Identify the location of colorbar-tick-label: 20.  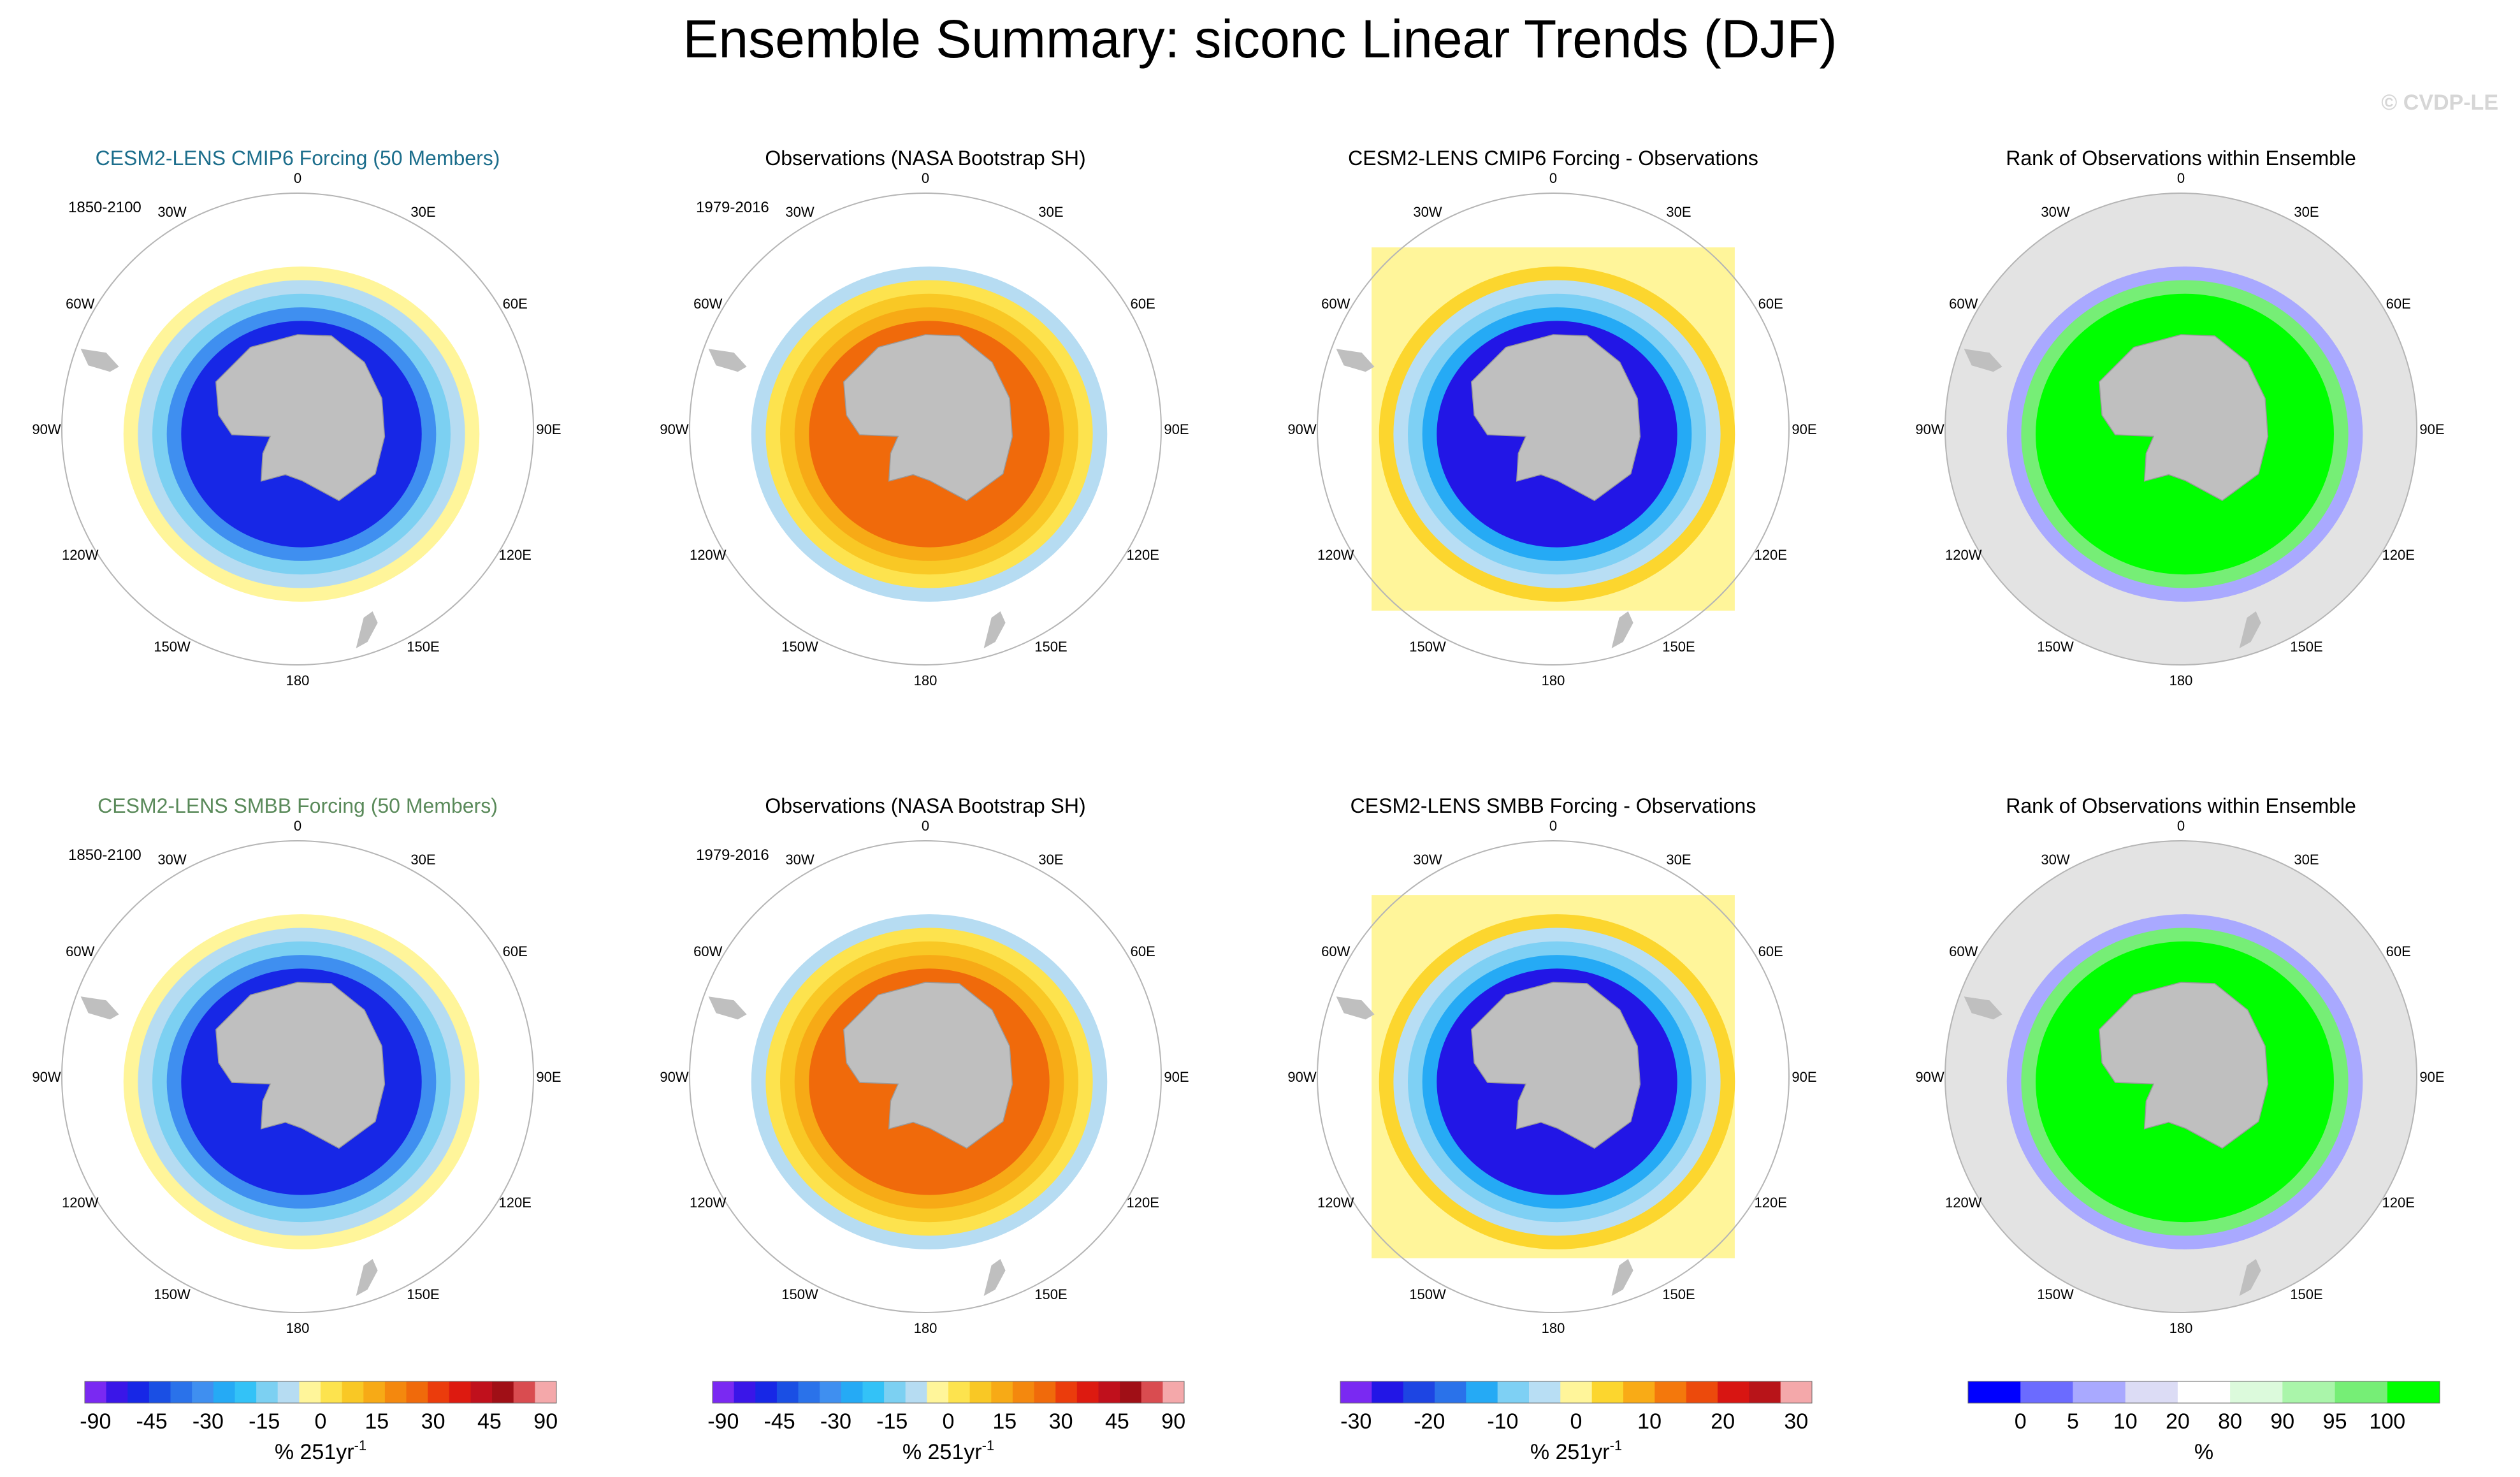
(2178, 1422).